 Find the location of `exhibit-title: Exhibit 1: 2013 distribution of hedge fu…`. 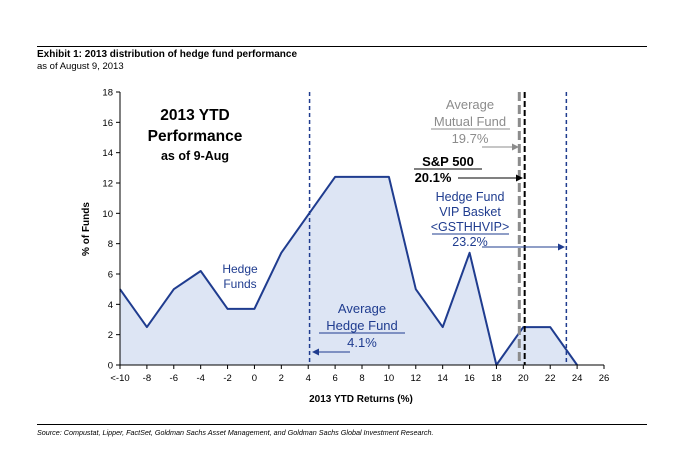

exhibit-title: Exhibit 1: 2013 distribution of hedge fu… is located at coordinates (167, 54).